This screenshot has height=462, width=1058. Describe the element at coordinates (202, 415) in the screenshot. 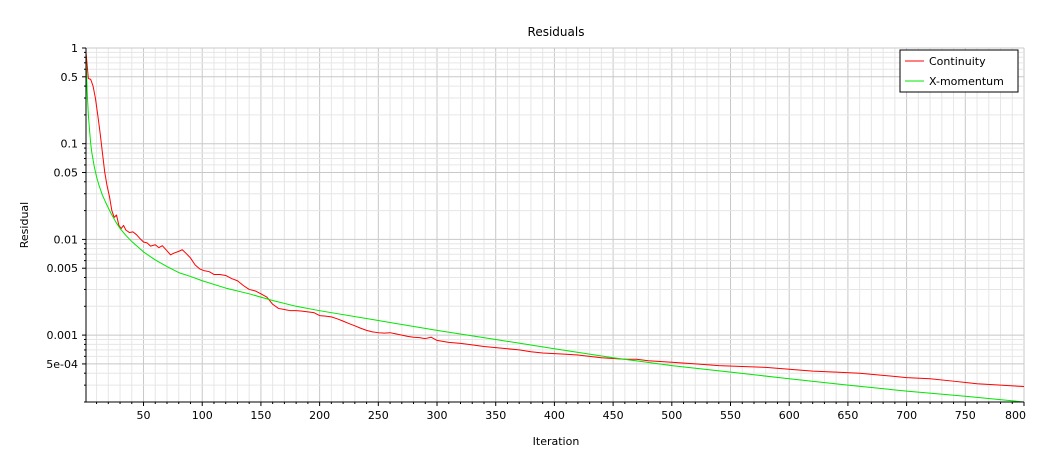

I see `x-tick-label: 100` at that location.